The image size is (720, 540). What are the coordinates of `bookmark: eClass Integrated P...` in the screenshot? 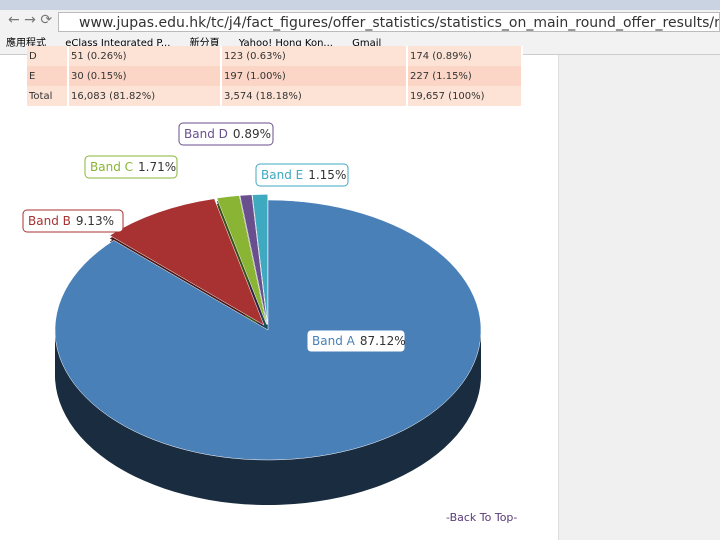 It's located at (118, 43).